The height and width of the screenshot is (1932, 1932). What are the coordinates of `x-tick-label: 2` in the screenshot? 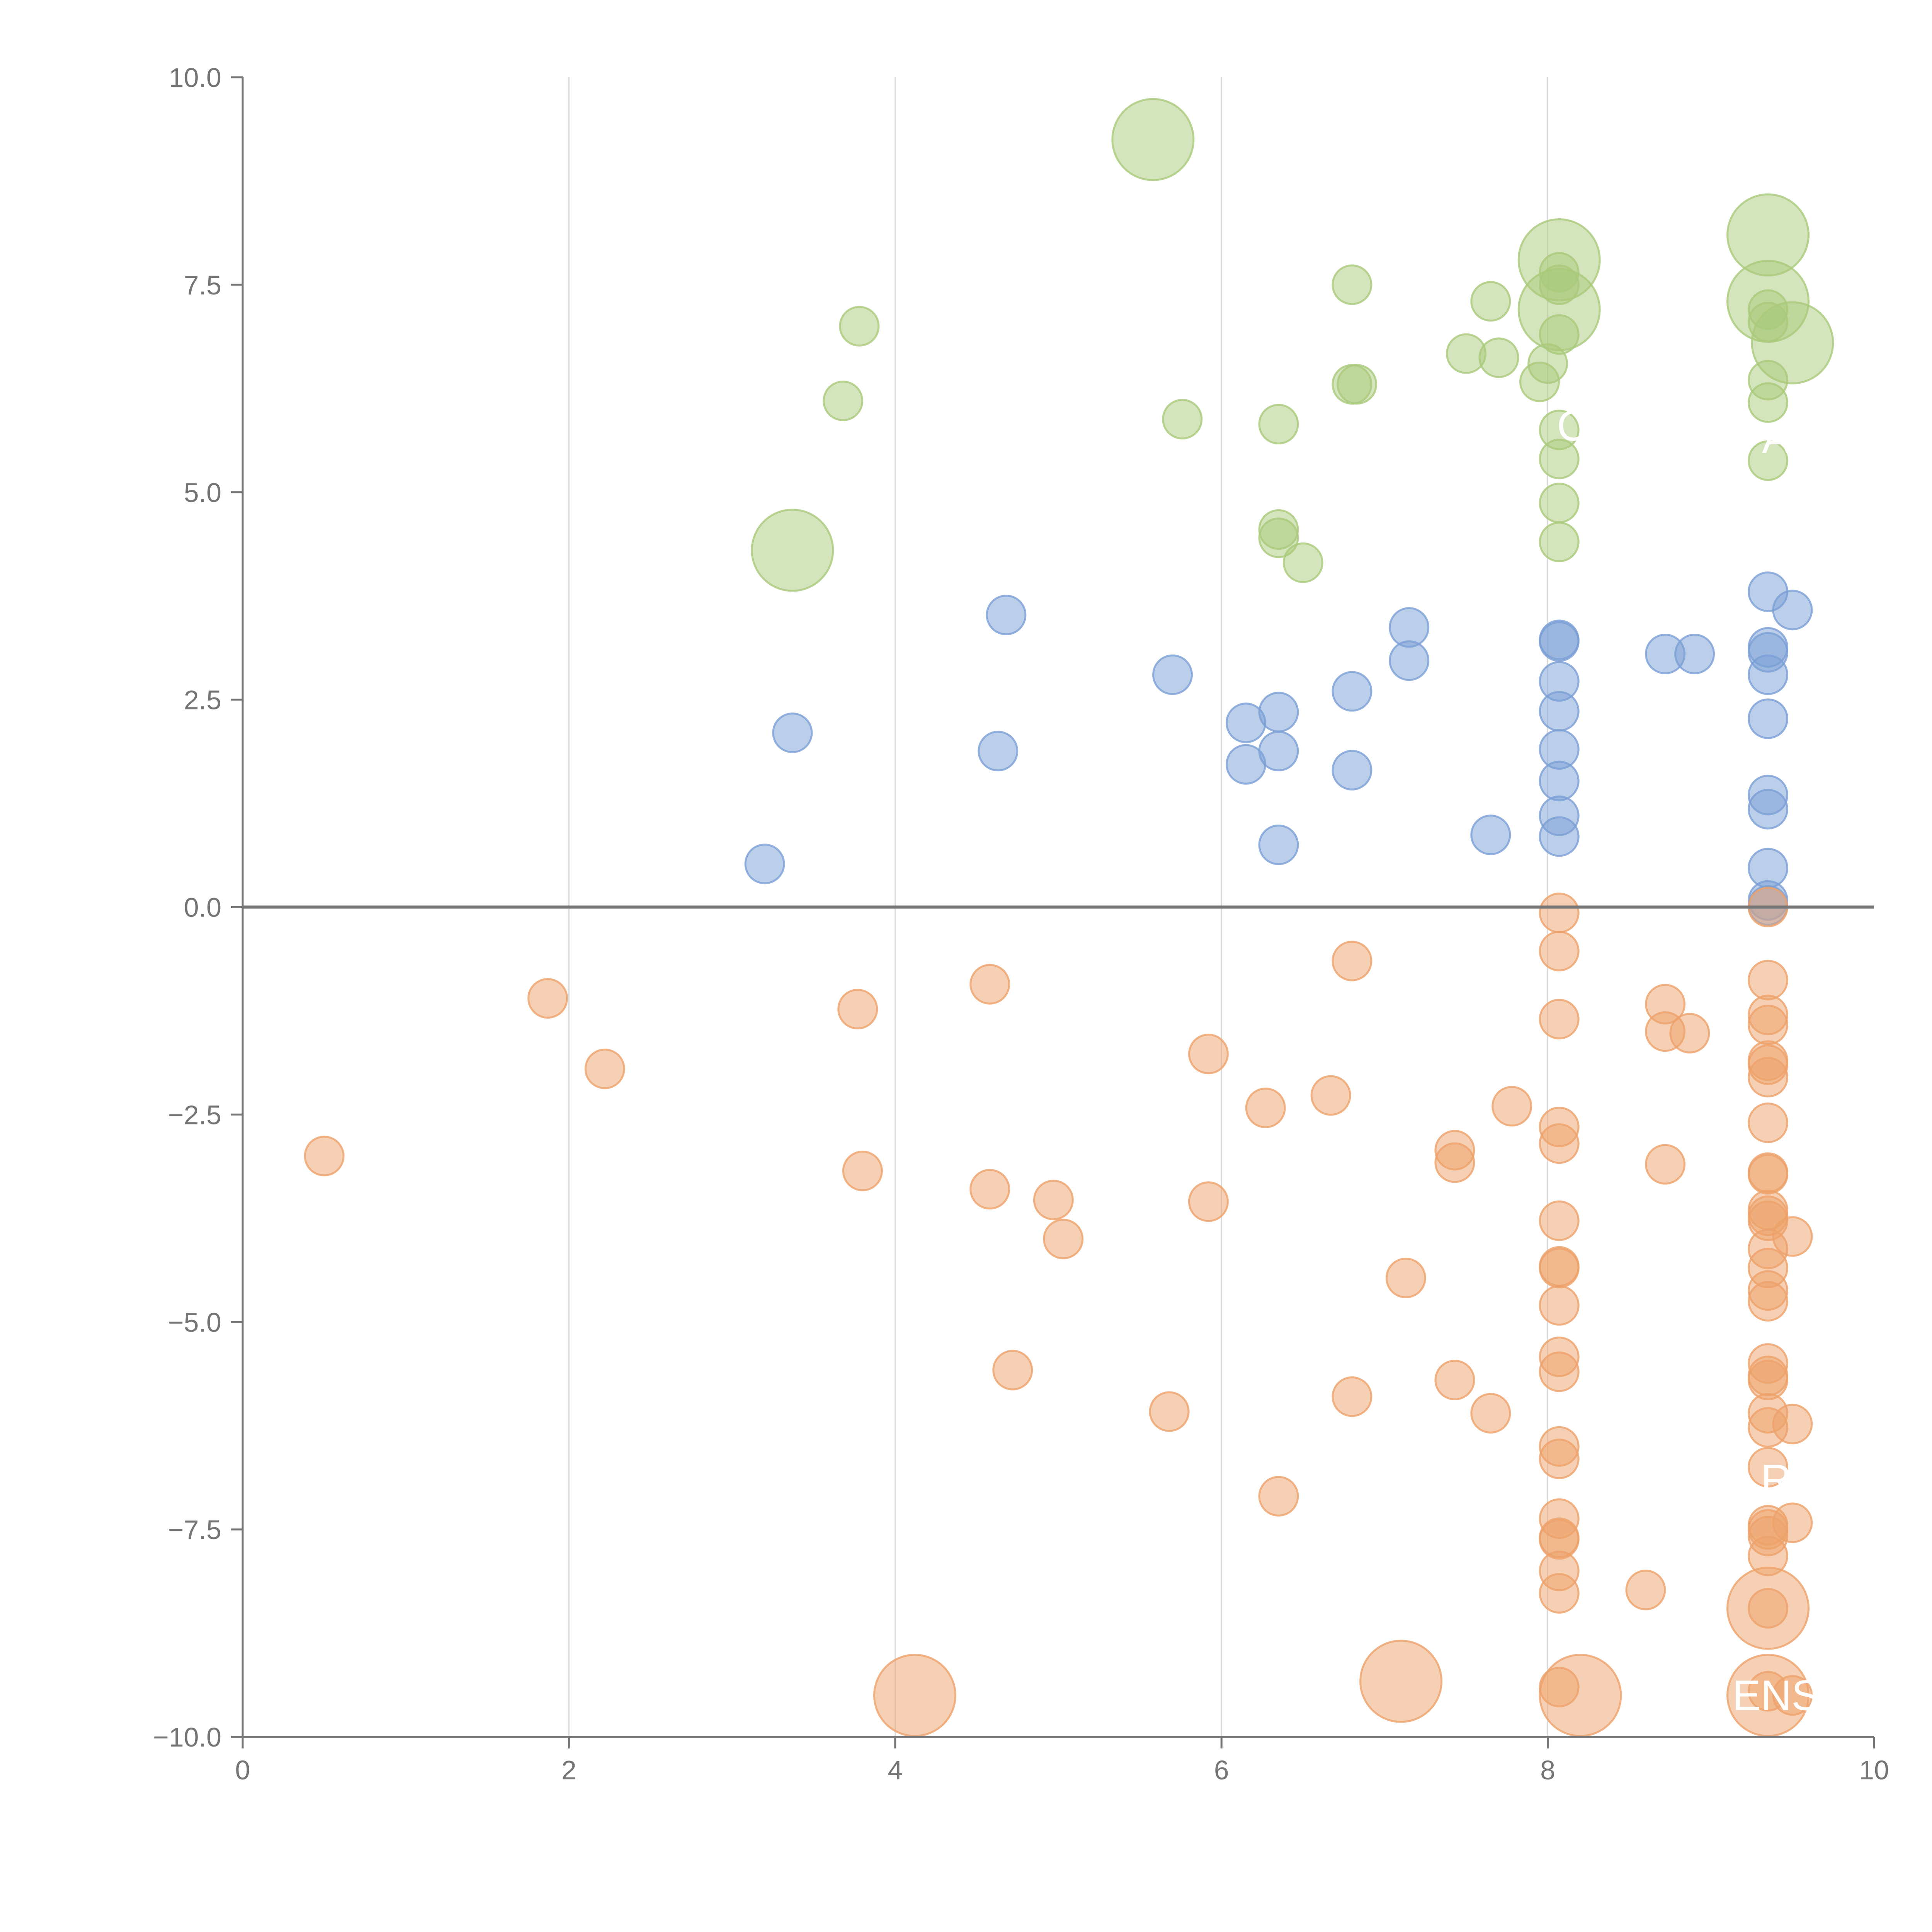 It's located at (569, 1770).